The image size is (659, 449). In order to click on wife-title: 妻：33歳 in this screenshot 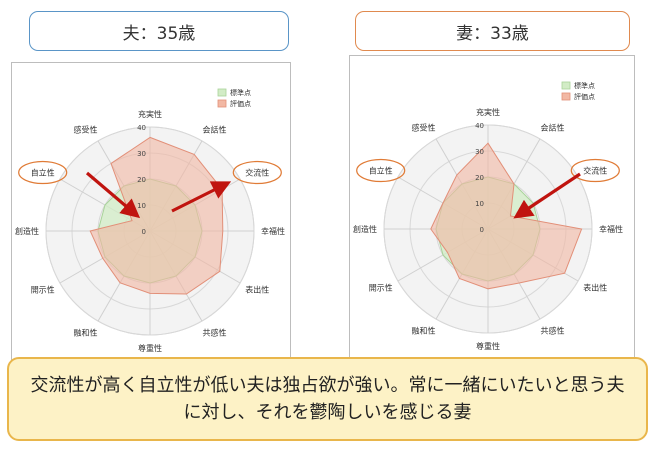, I will do `click(492, 33)`.